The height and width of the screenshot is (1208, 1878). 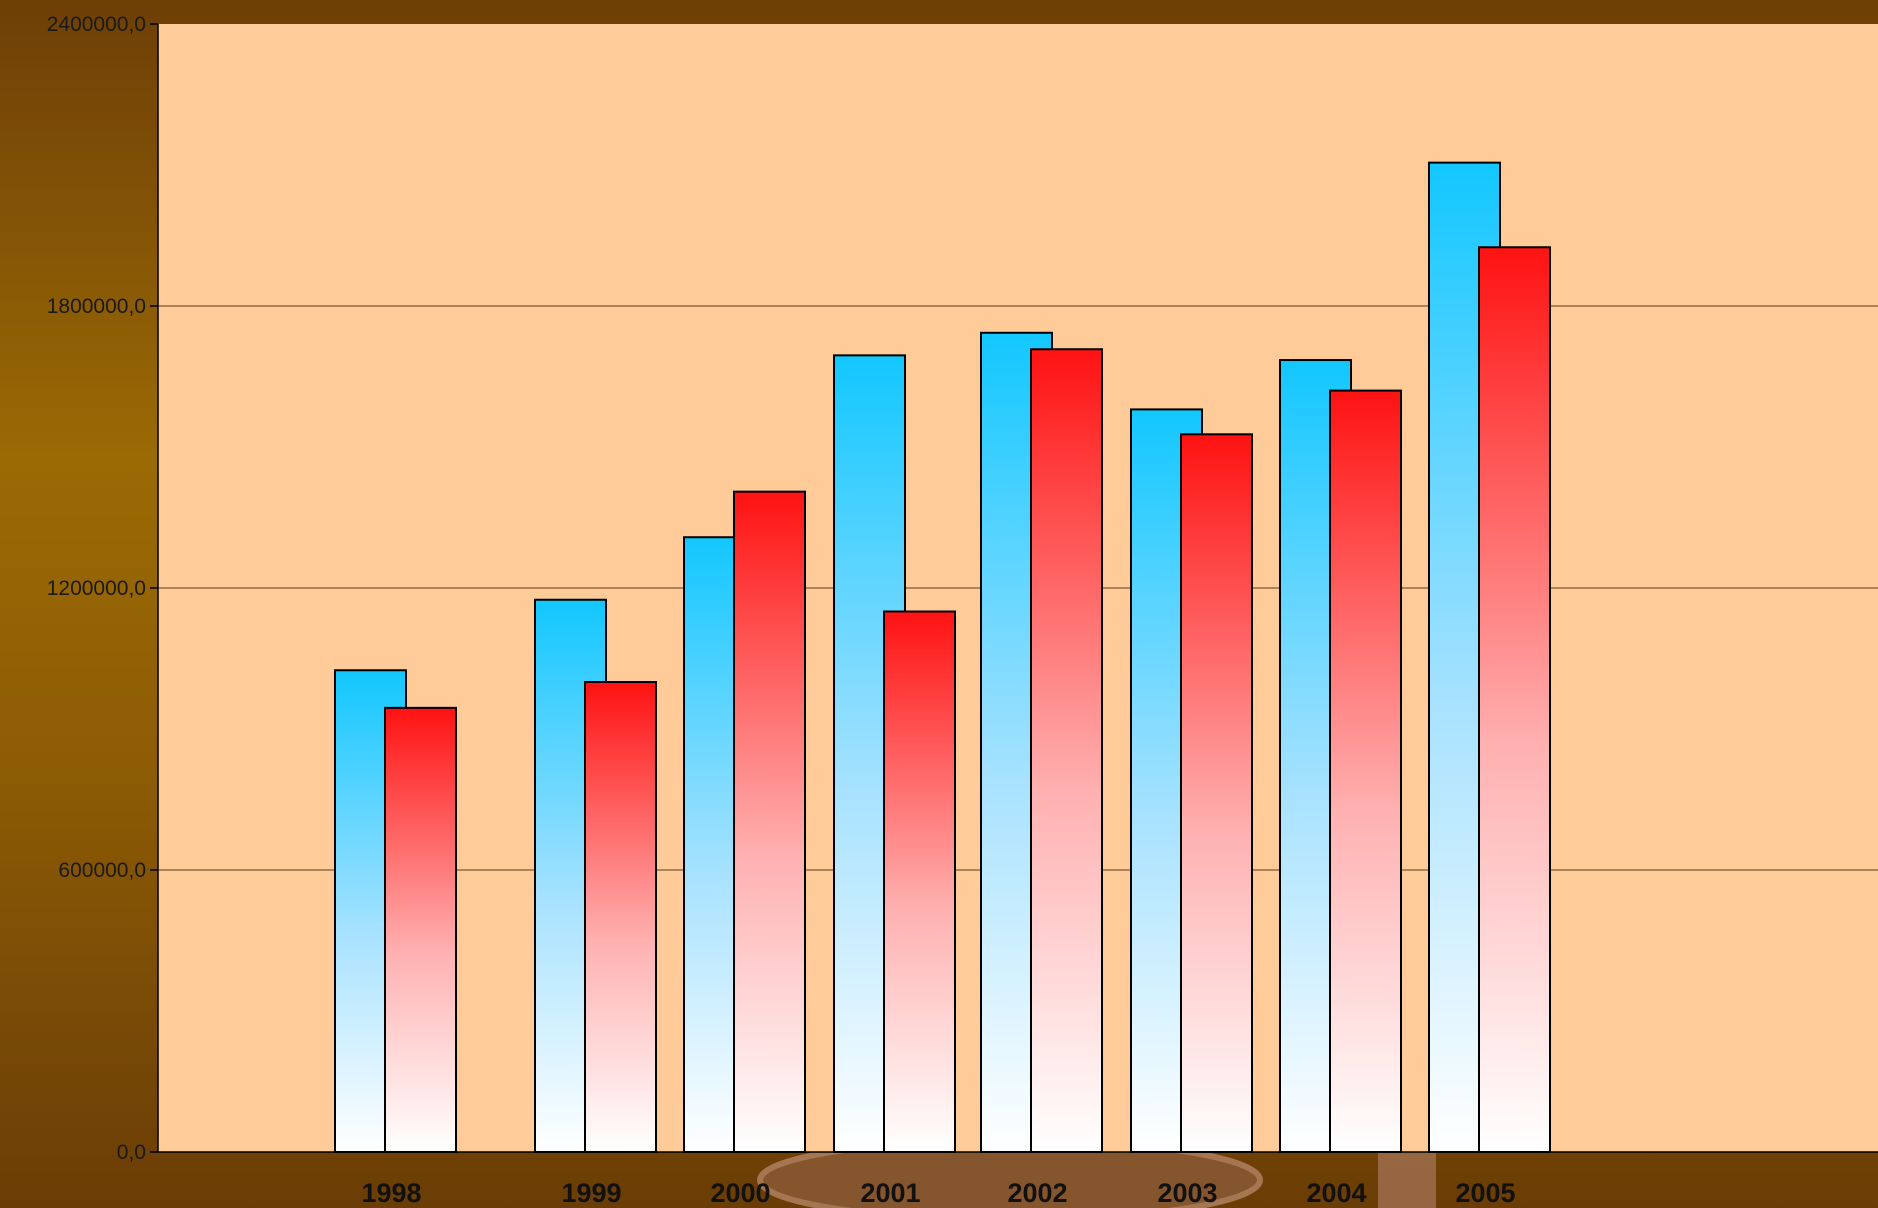 I want to click on x-tick-label: 2003, so click(x=1187, y=1193).